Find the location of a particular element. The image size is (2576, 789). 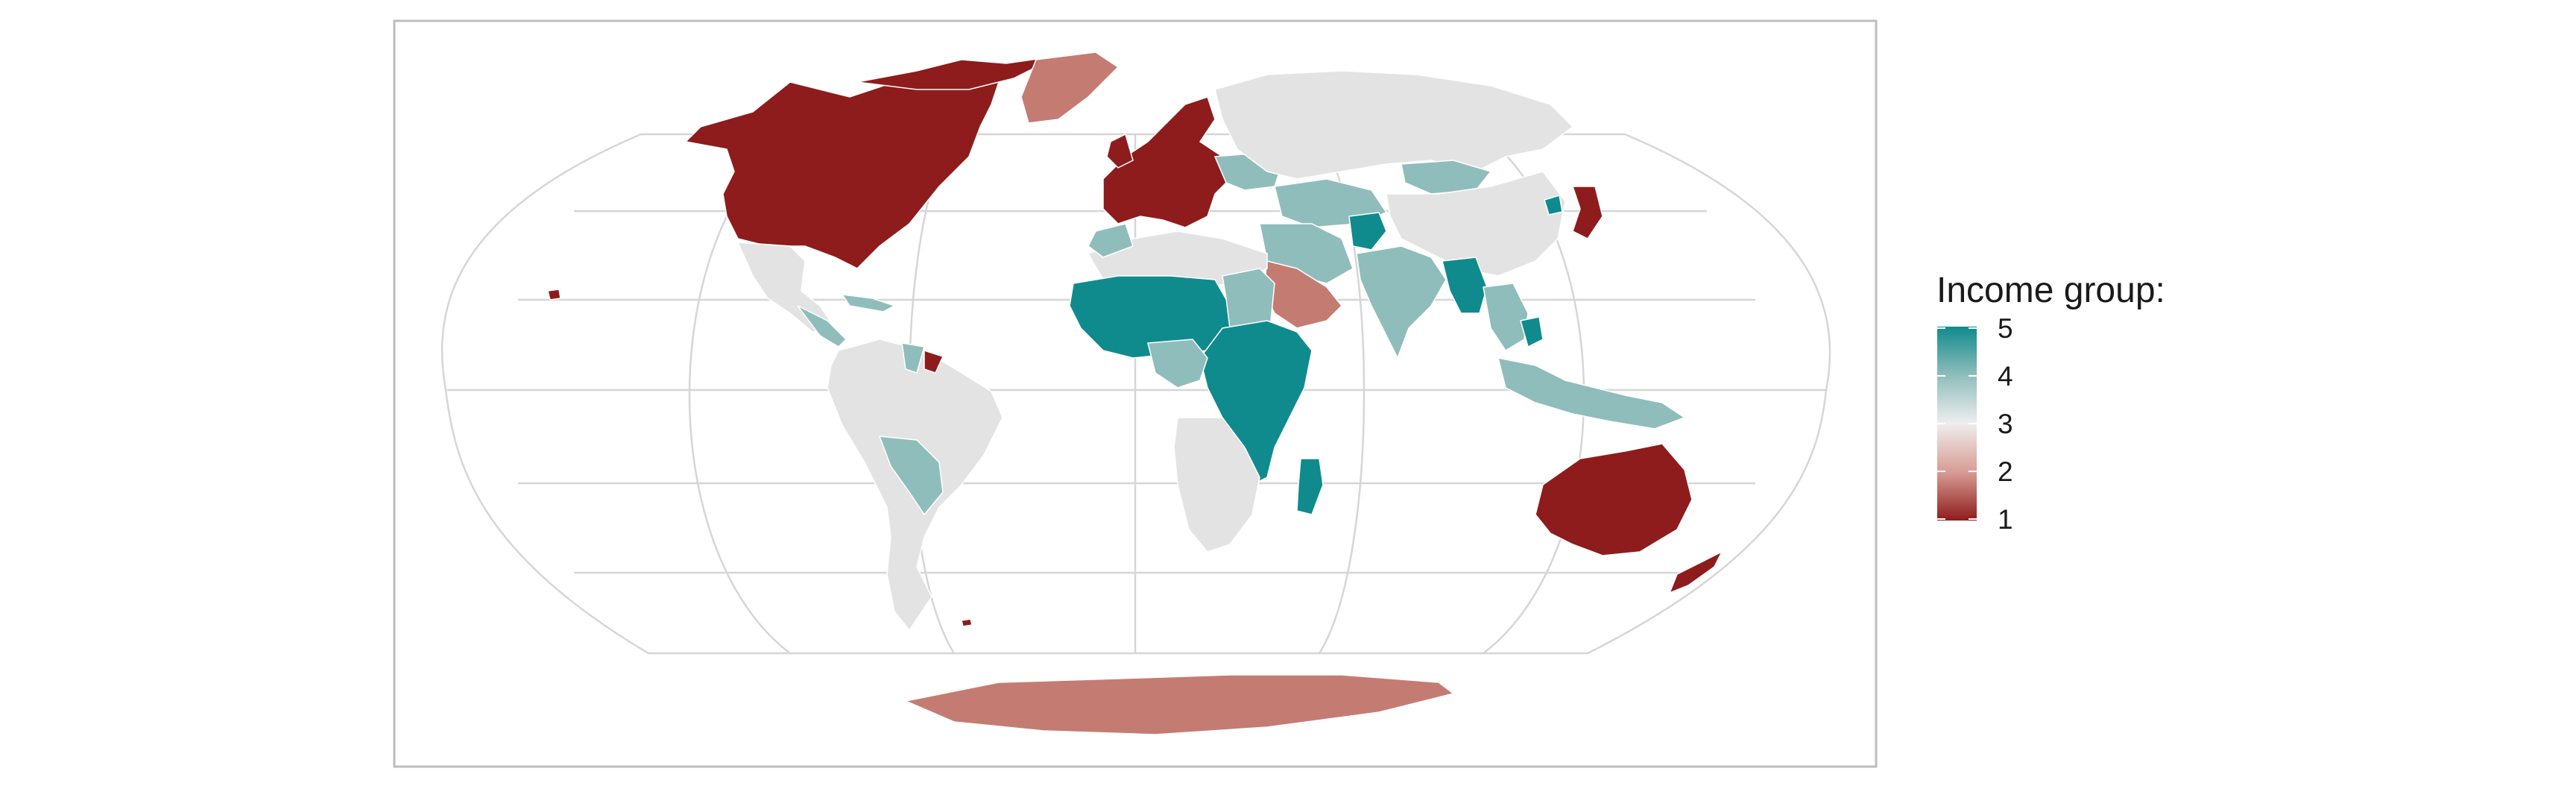

region-southern-africa is located at coordinates (1216, 485).